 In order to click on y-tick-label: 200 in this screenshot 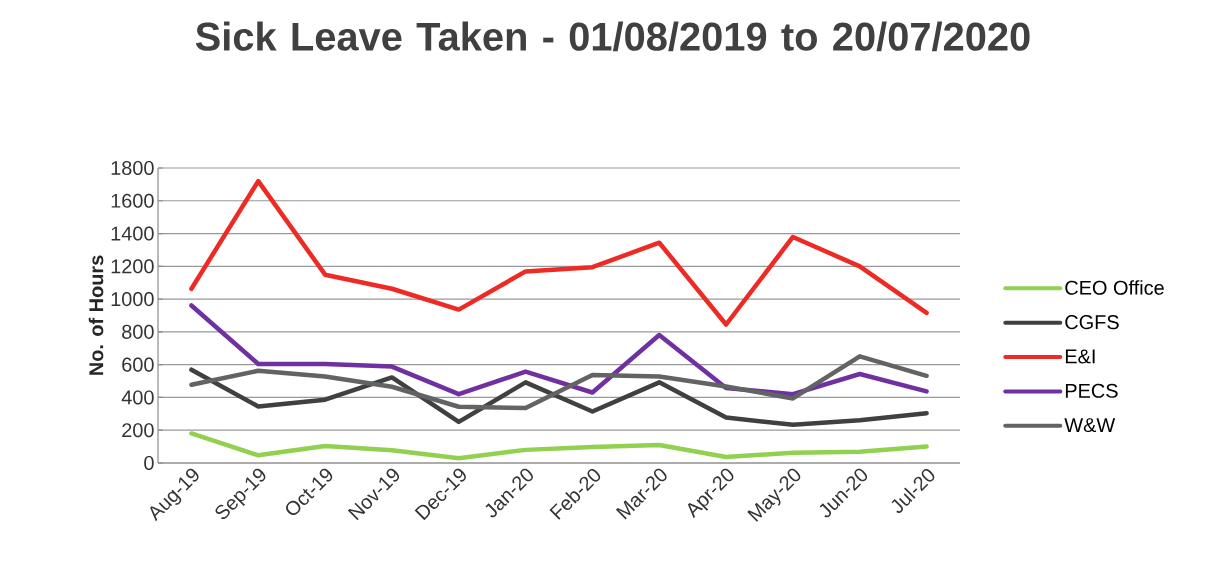, I will do `click(138, 430)`.